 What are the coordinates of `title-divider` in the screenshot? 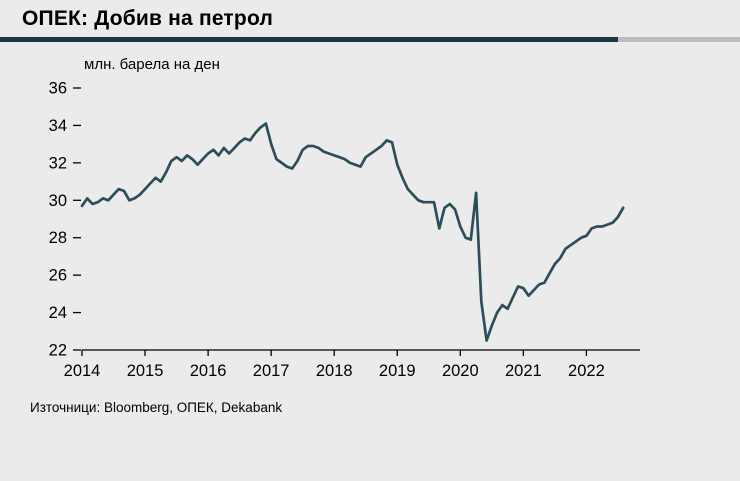 It's located at (370, 39).